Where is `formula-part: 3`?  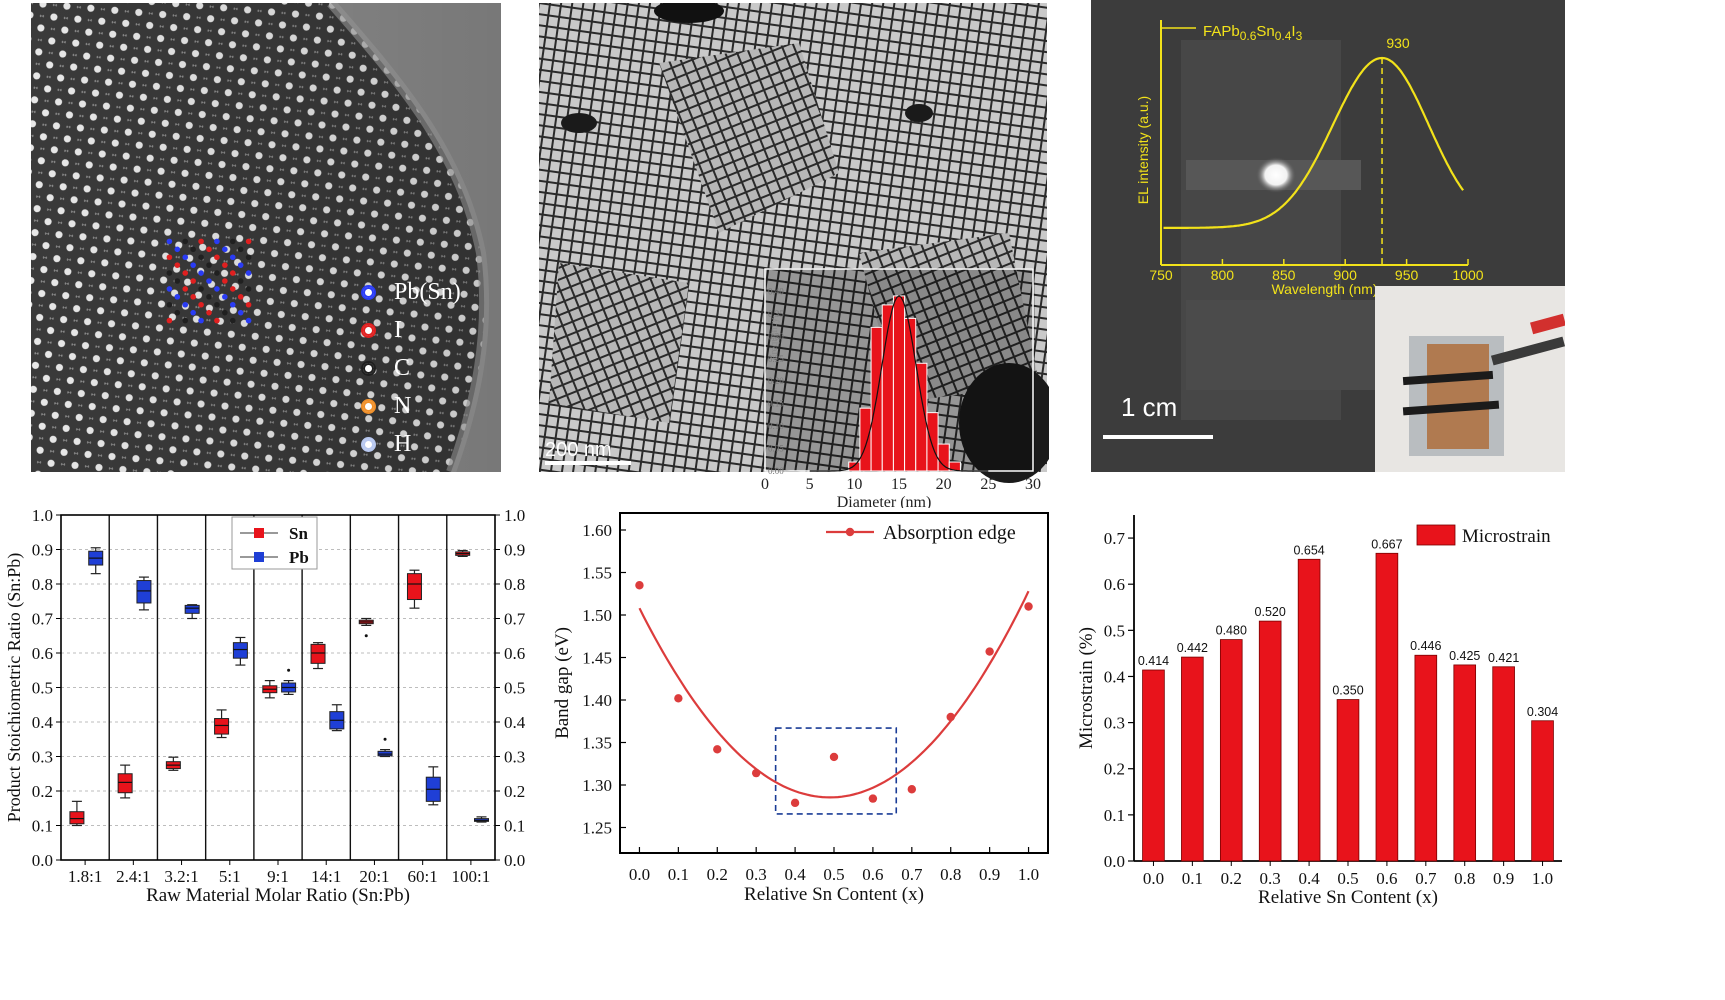
formula-part: 3 is located at coordinates (1299, 36).